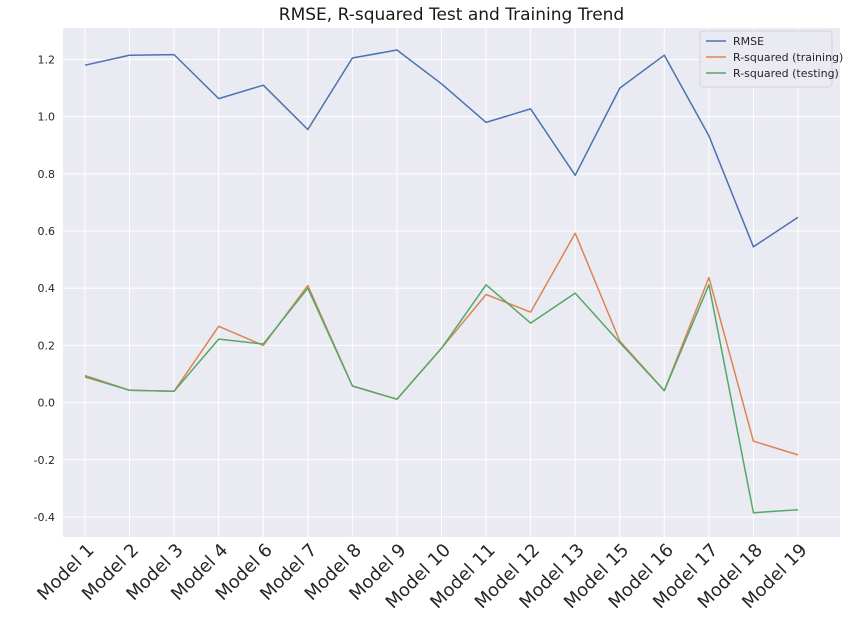 The image size is (851, 617). Describe the element at coordinates (47, 59) in the screenshot. I see `y-tick-label: 1.2` at that location.